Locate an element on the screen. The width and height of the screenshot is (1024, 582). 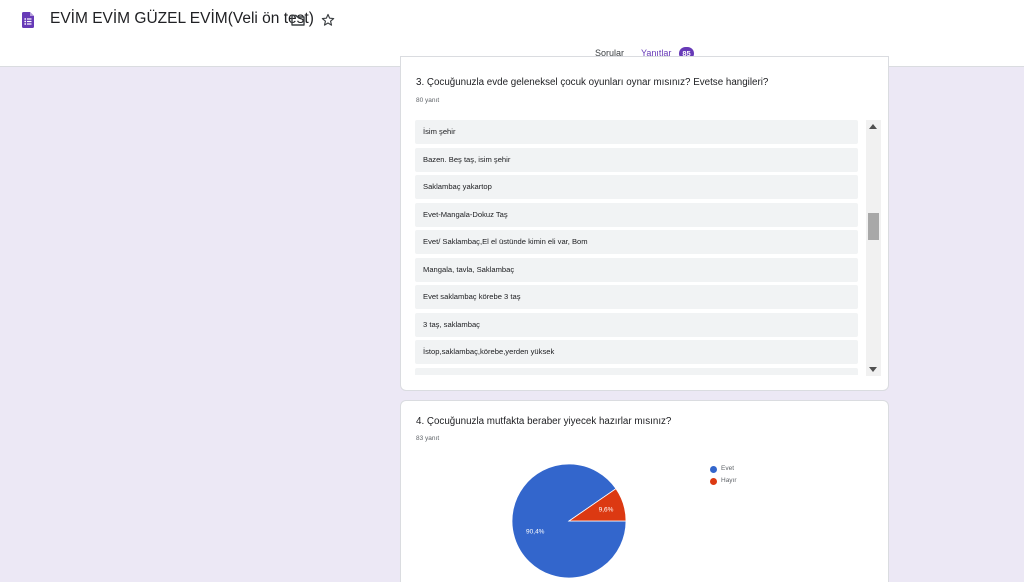
response-list-scrollbar is located at coordinates (873, 248).